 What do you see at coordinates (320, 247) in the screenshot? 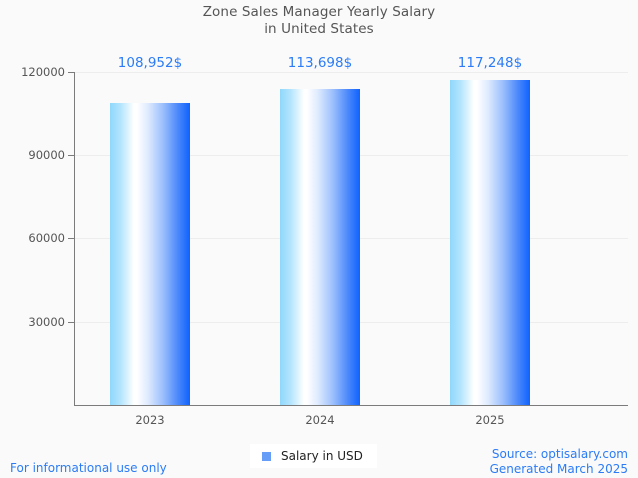
I see `bar-2024` at bounding box center [320, 247].